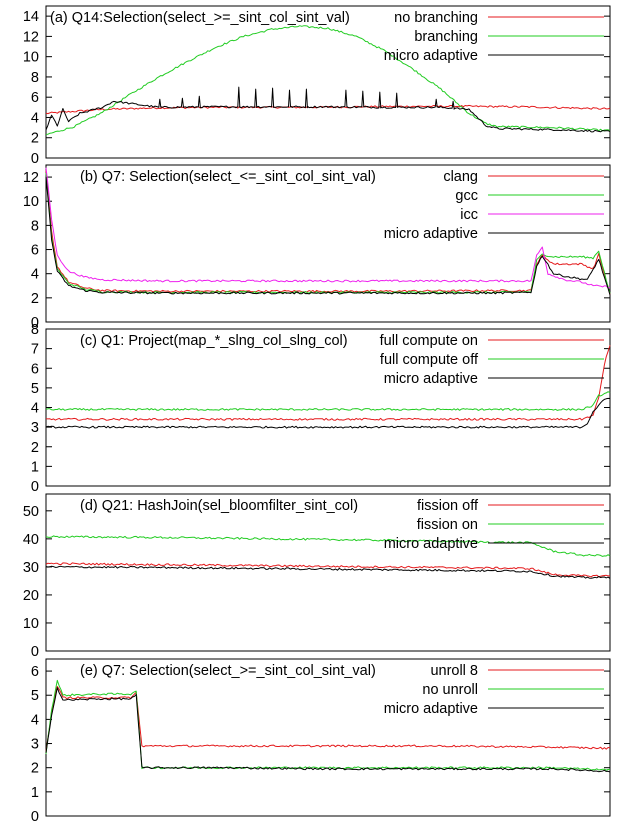  I want to click on y-tick-label: 30, so click(31, 568).